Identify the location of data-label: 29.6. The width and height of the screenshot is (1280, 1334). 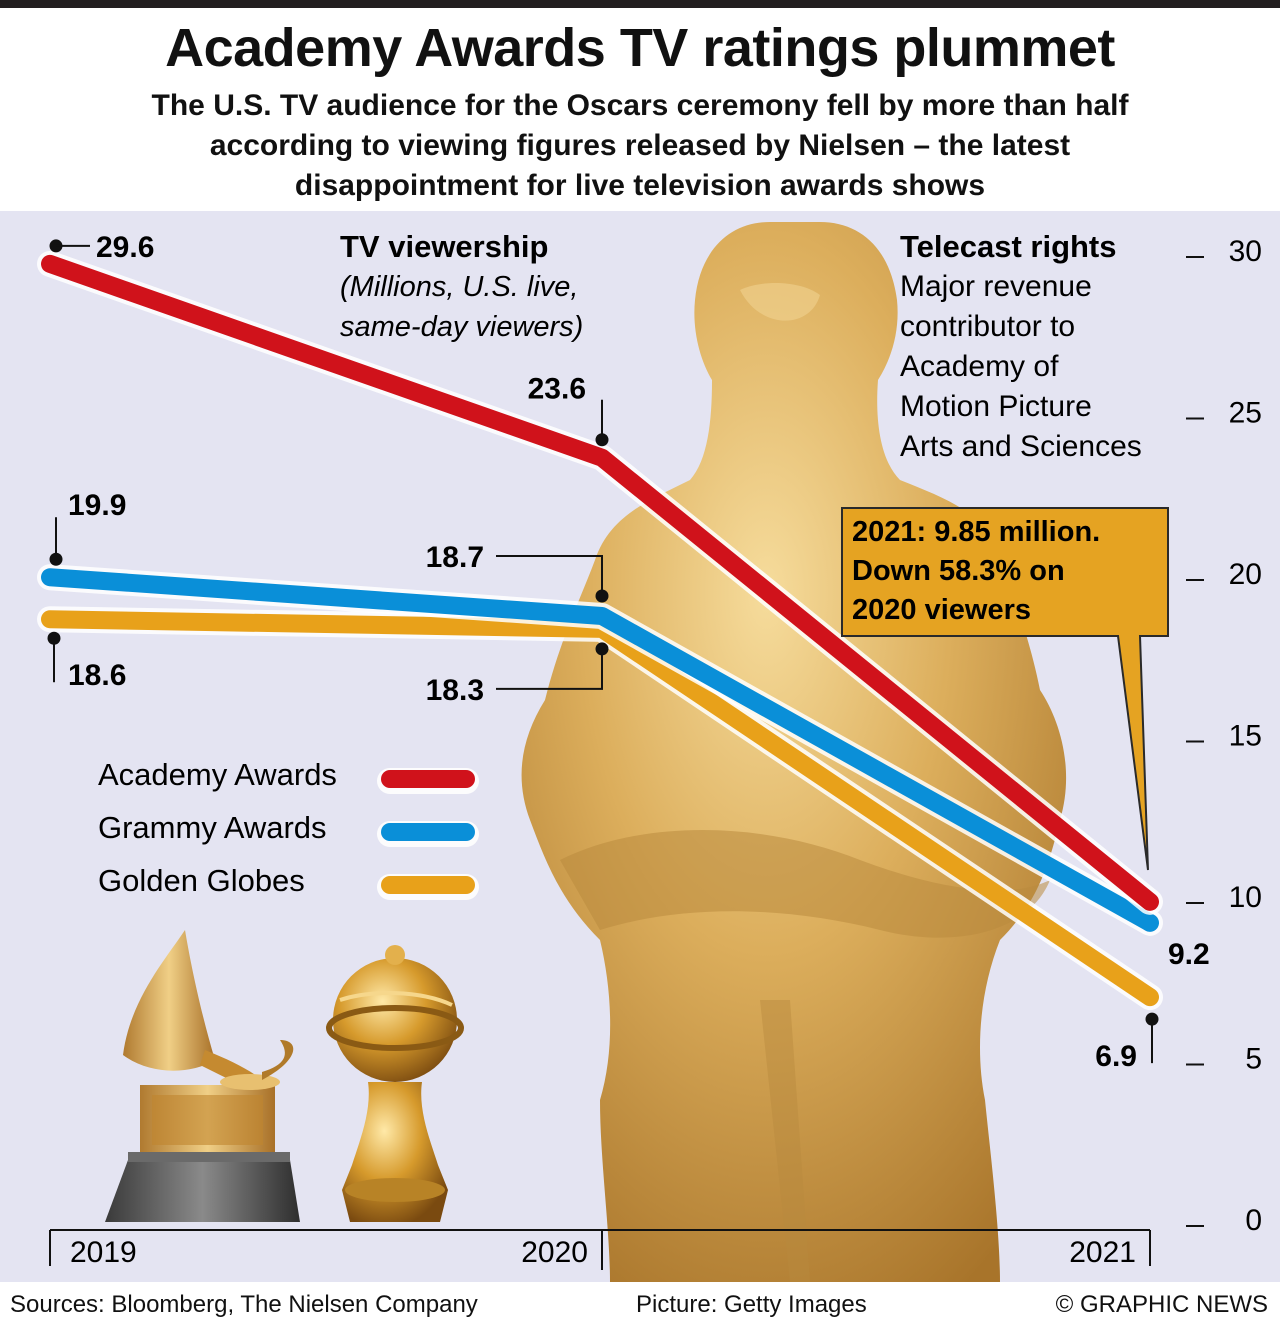
(125, 247).